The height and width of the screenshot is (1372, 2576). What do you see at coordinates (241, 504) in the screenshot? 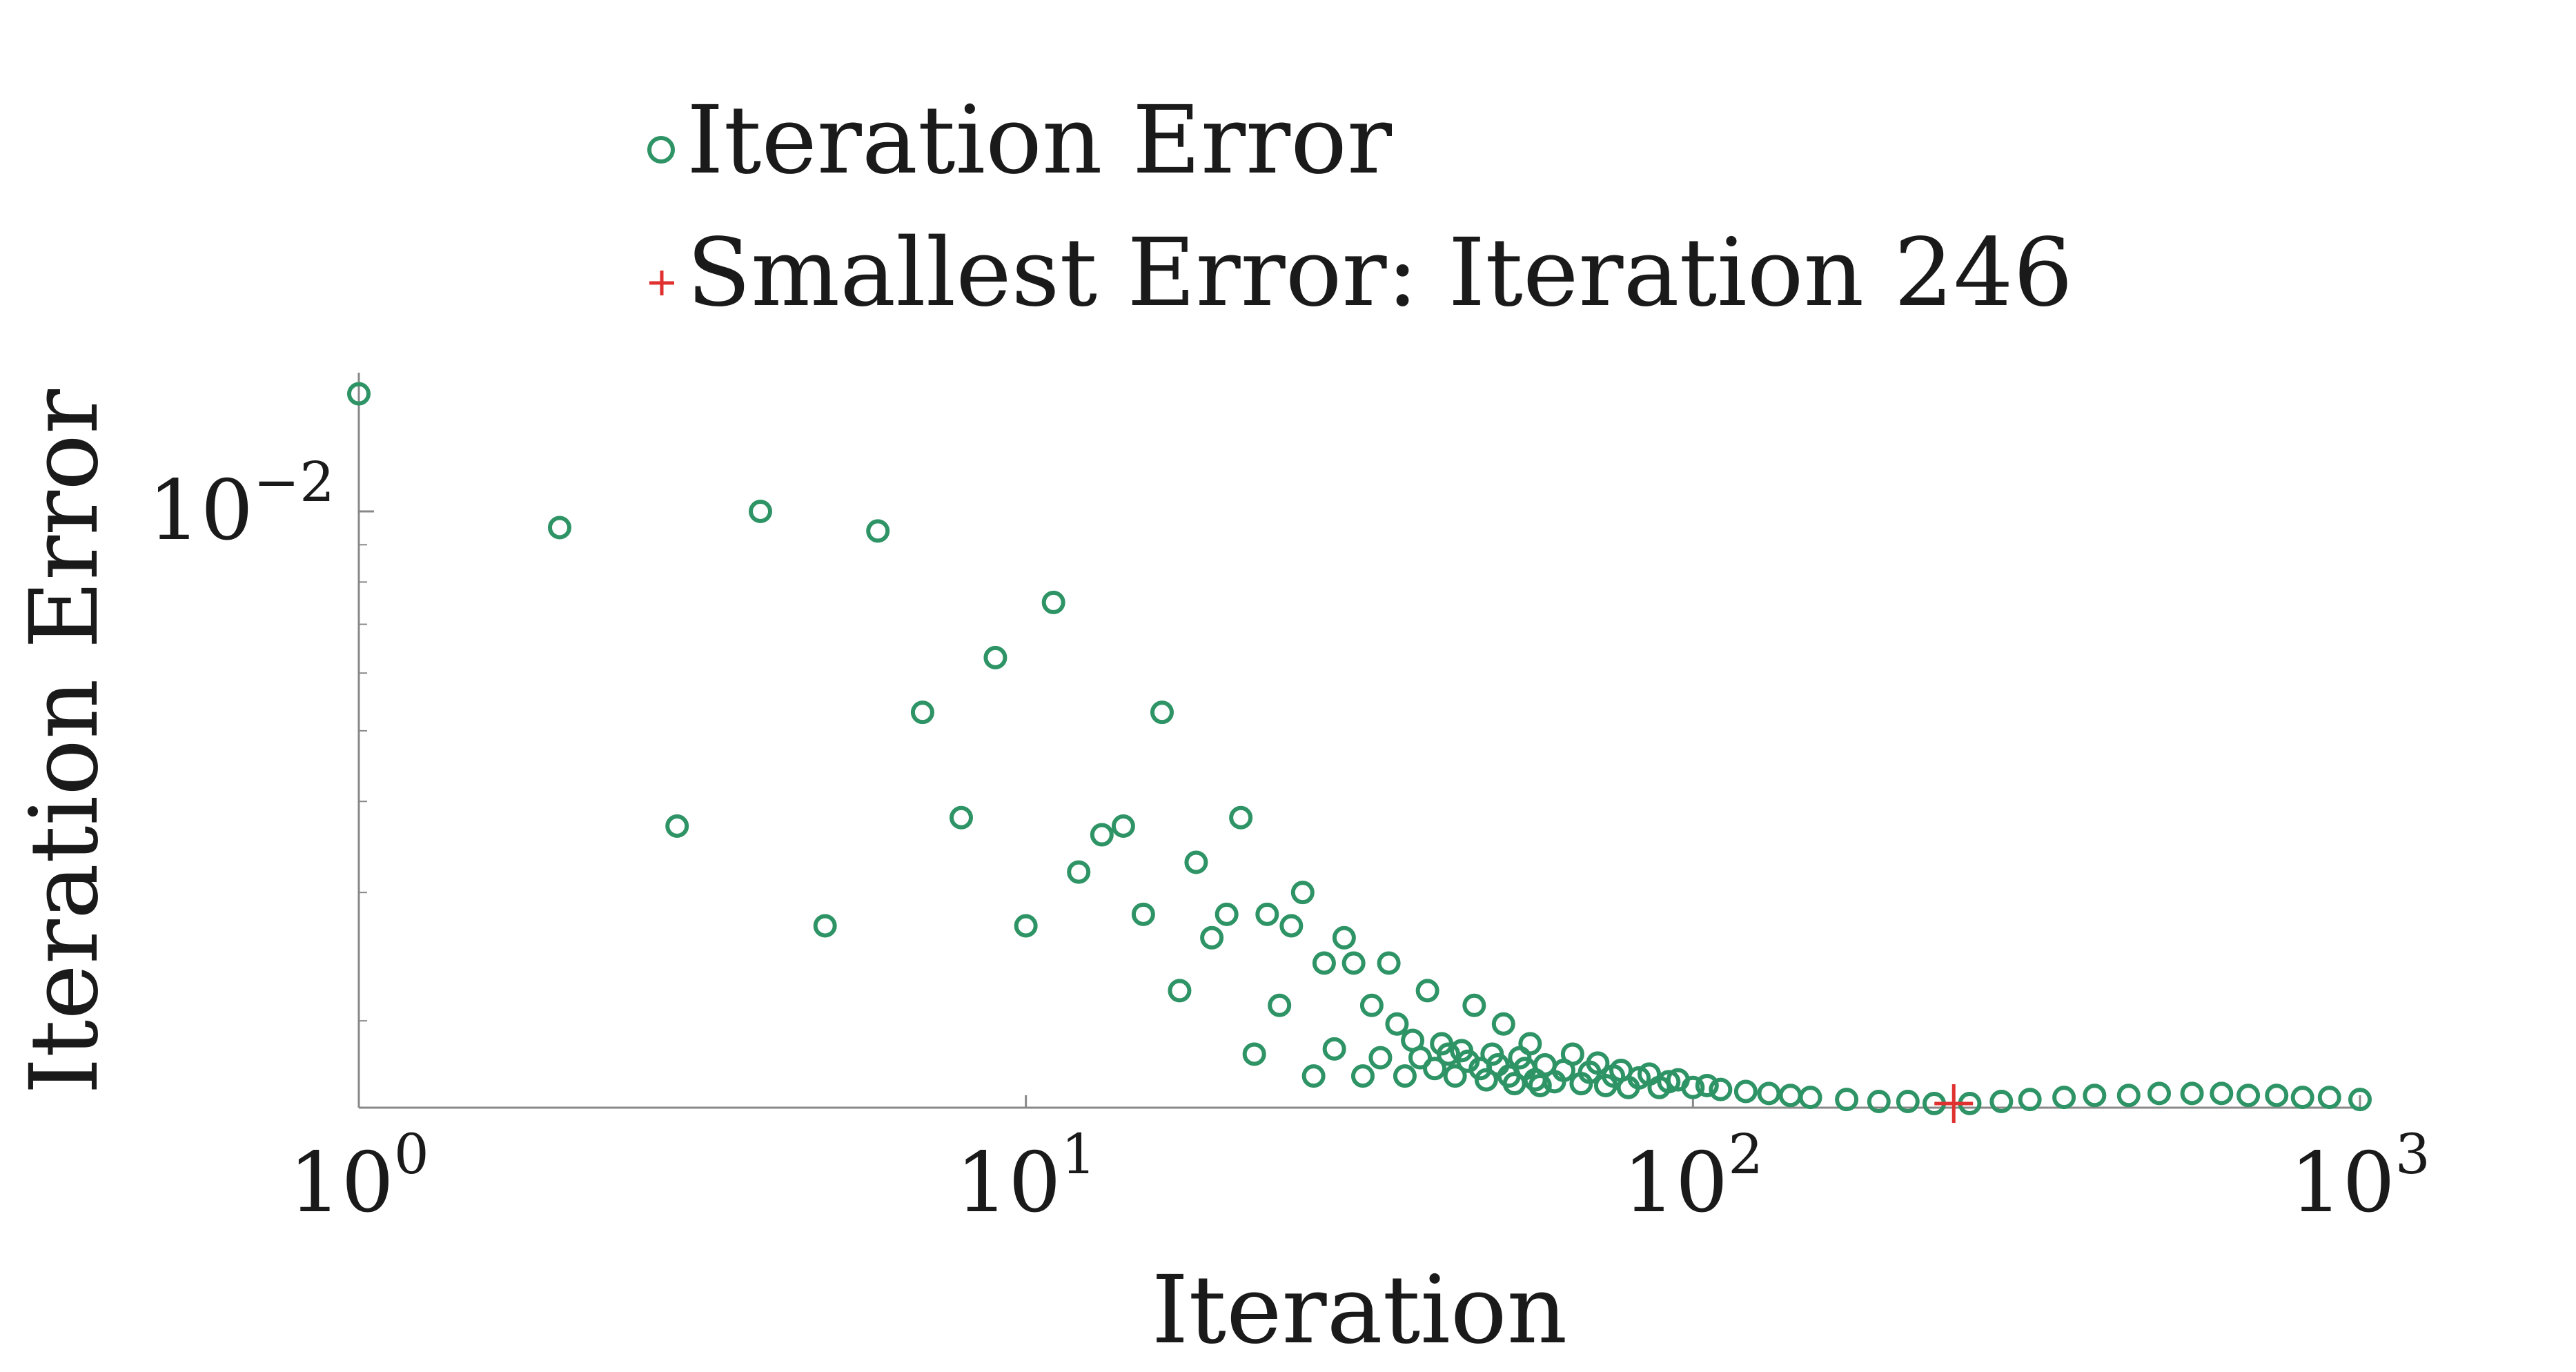
I see `y-tick-label-0: 10−2` at bounding box center [241, 504].